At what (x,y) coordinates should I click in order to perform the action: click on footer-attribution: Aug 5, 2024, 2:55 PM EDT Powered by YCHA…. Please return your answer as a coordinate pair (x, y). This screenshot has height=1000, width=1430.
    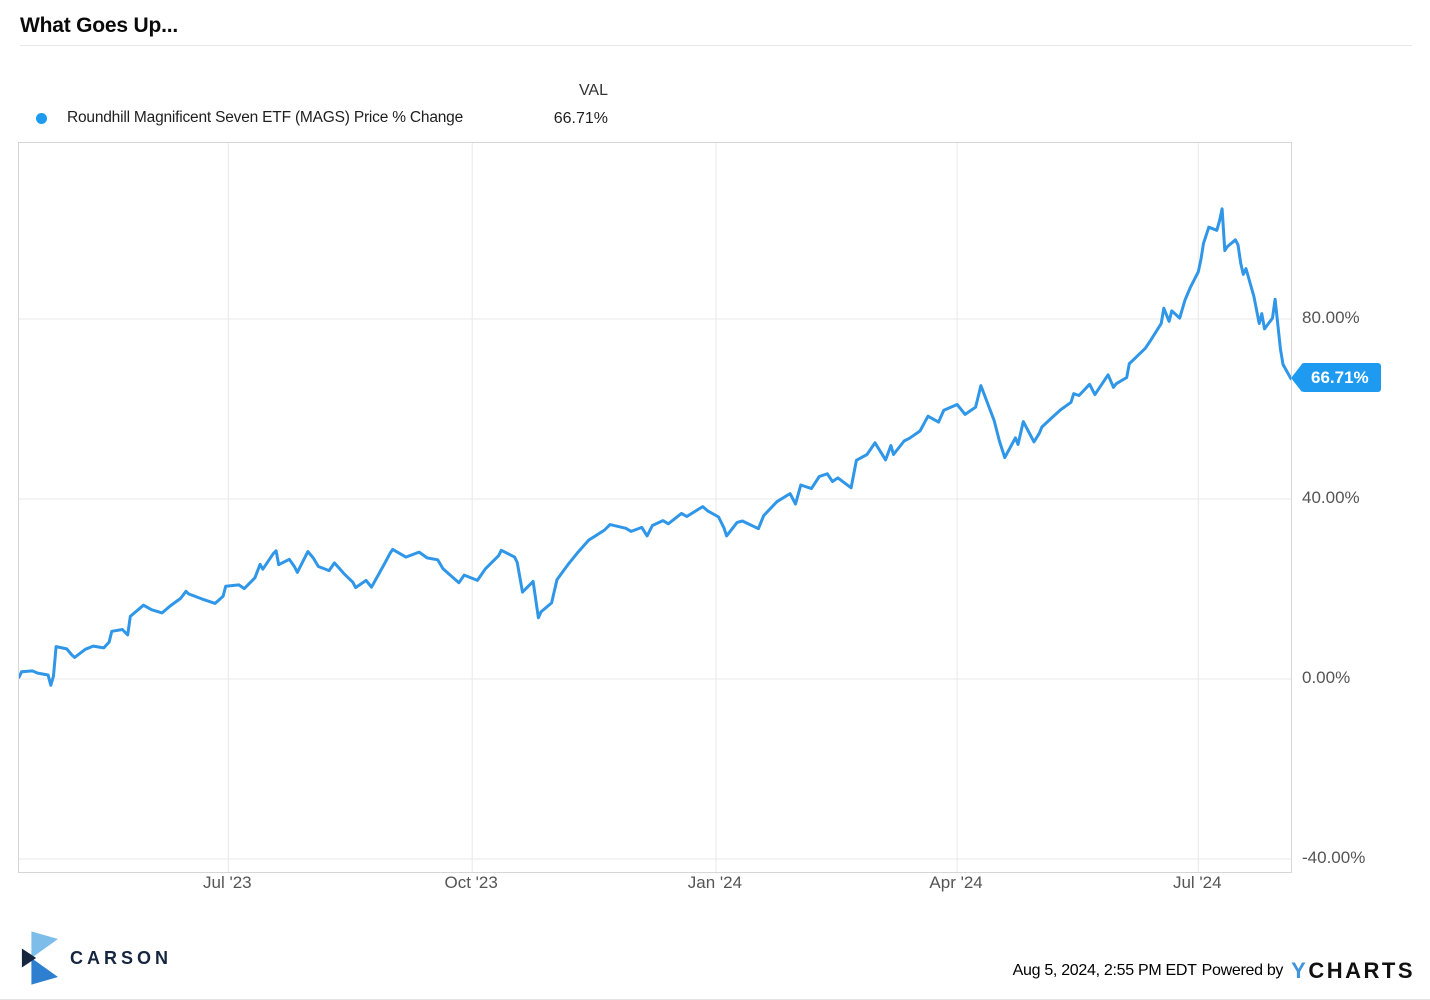
    Looking at the image, I should click on (1214, 971).